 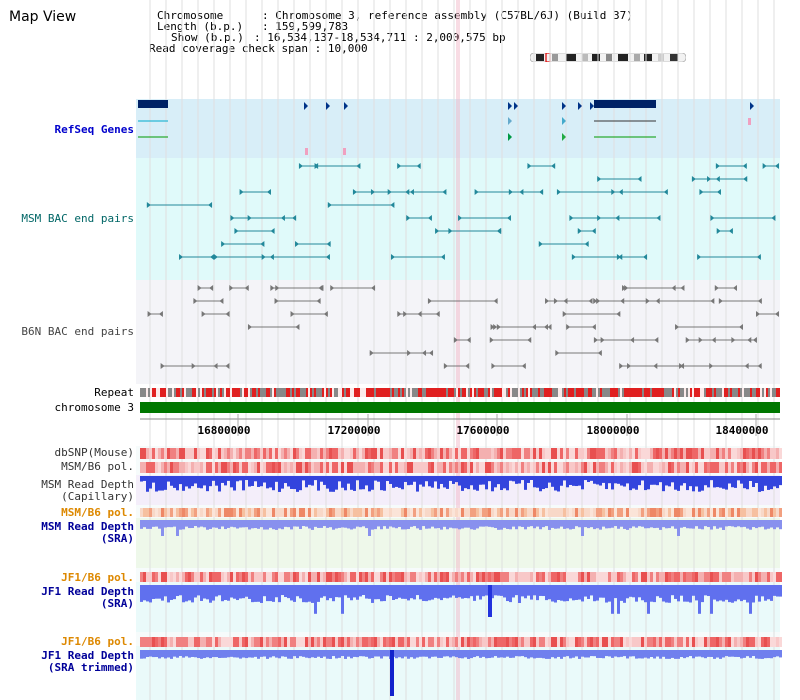 What do you see at coordinates (67, 598) in the screenshot?
I see `track-label-jf1-depth-sra: JF1 Read Depth (SRA)` at bounding box center [67, 598].